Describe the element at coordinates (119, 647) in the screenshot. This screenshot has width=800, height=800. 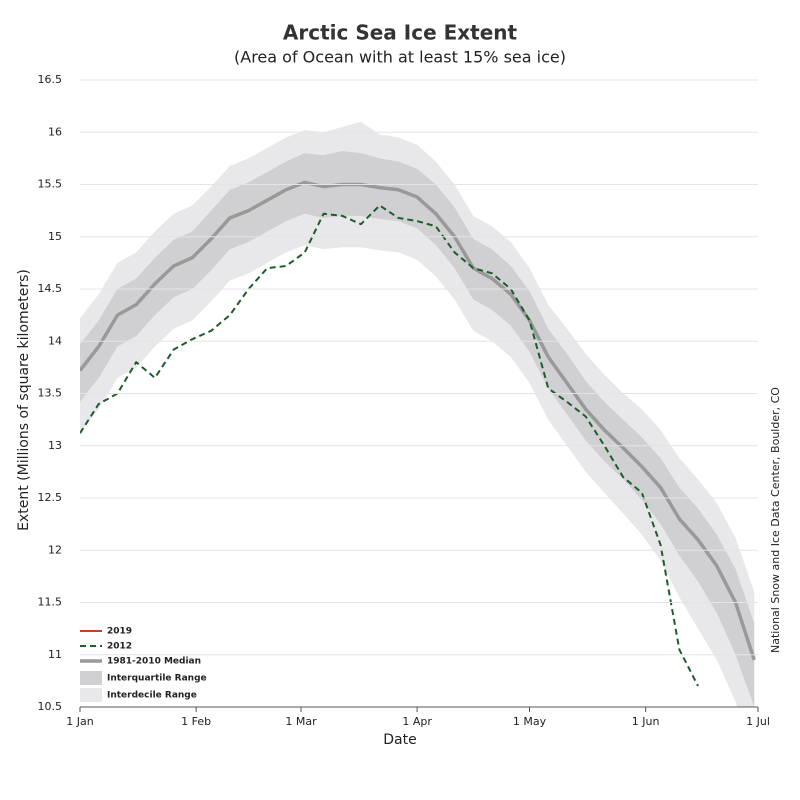
I see `legend-label: 2012` at that location.